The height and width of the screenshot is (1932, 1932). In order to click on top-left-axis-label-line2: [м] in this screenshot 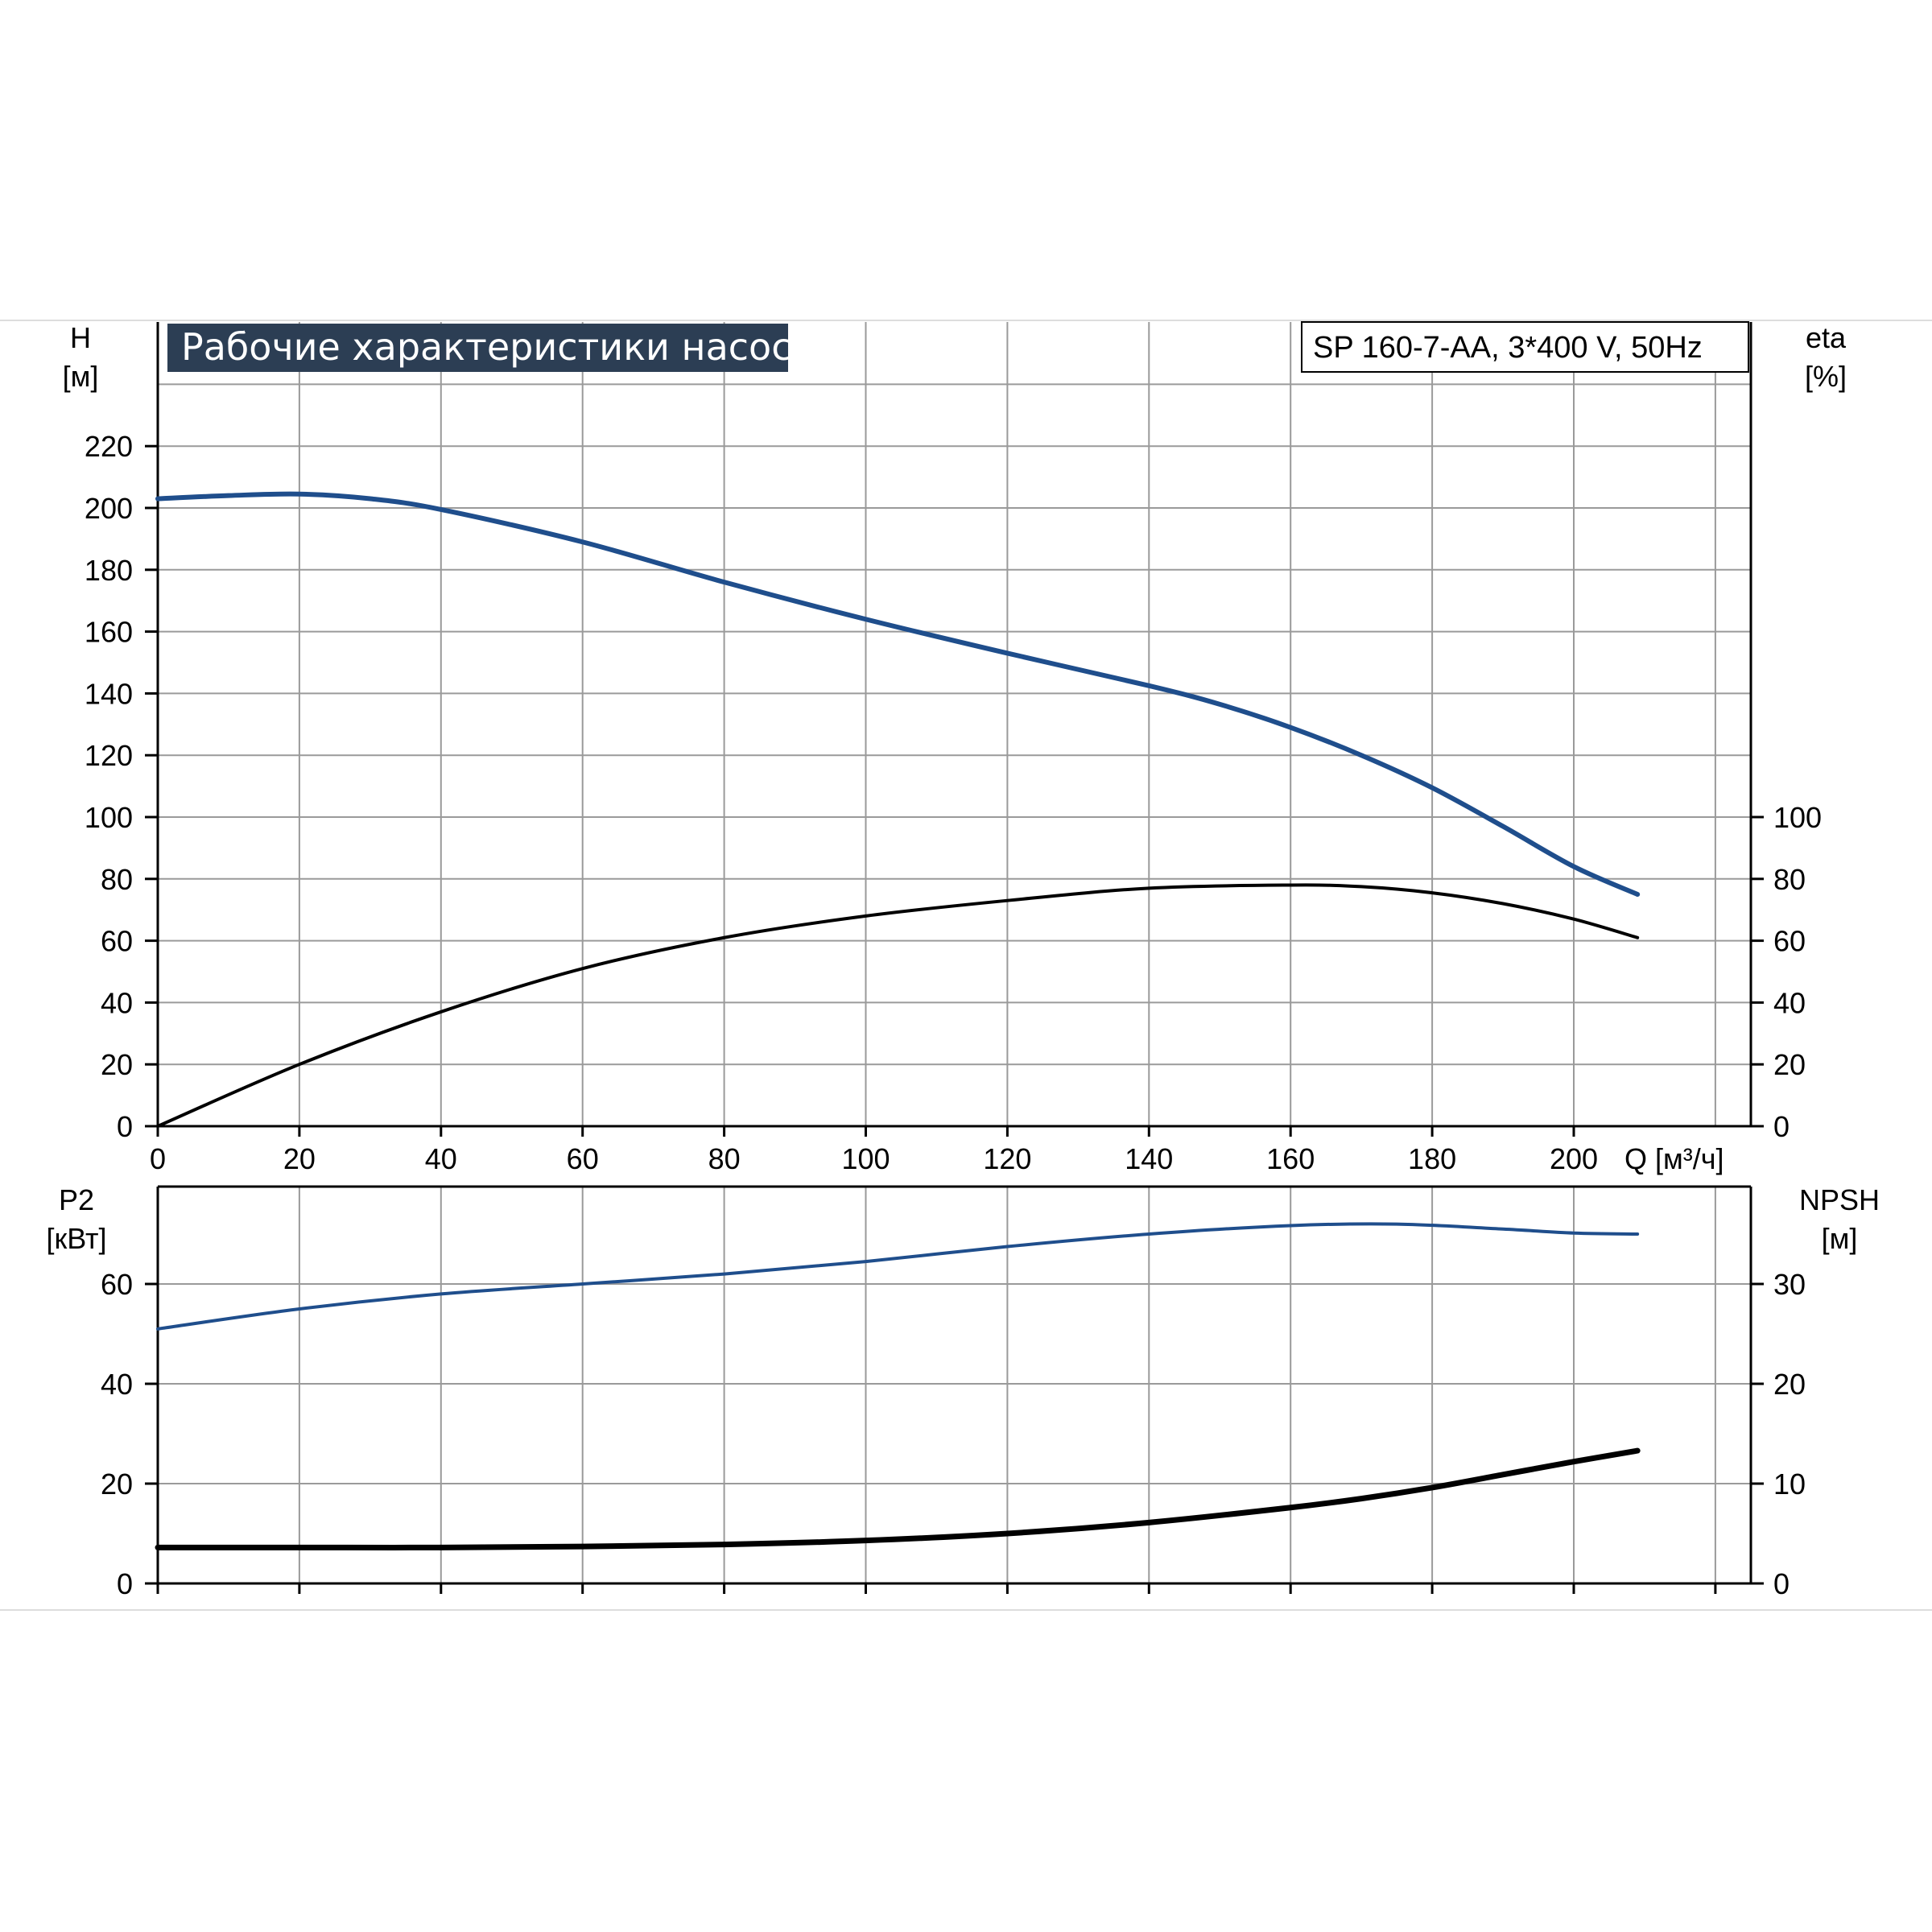, I will do `click(81, 376)`.